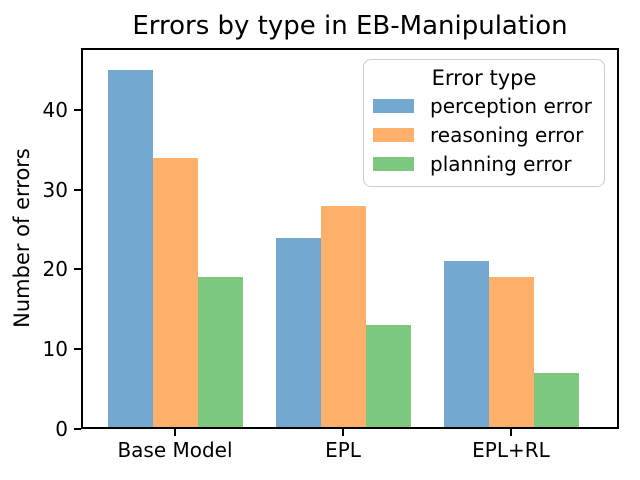  I want to click on y-tick-label: 0, so click(61, 429).